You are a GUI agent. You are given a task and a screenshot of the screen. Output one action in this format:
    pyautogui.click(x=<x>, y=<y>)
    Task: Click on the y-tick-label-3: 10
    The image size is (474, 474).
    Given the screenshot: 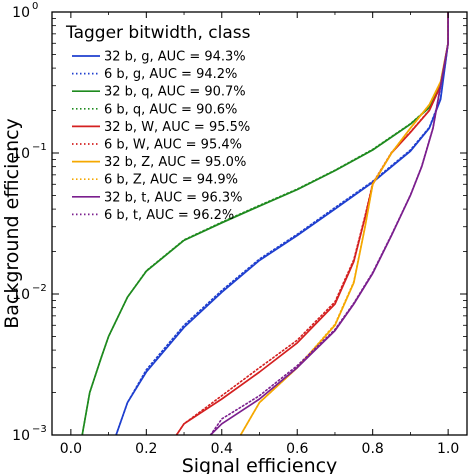 What is the action you would take?
    pyautogui.click(x=21, y=13)
    